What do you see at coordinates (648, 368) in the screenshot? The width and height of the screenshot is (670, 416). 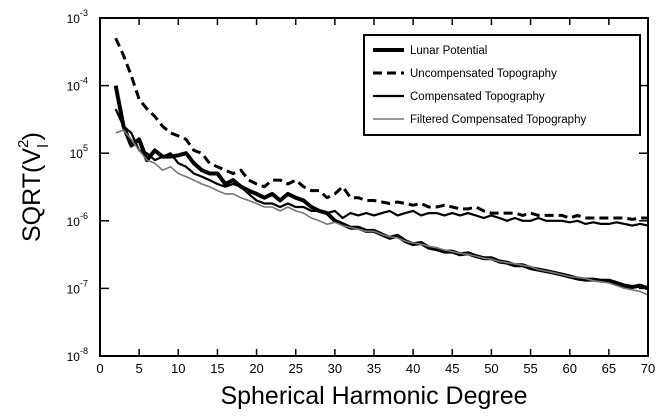 I see `x-tick-label: 70` at bounding box center [648, 368].